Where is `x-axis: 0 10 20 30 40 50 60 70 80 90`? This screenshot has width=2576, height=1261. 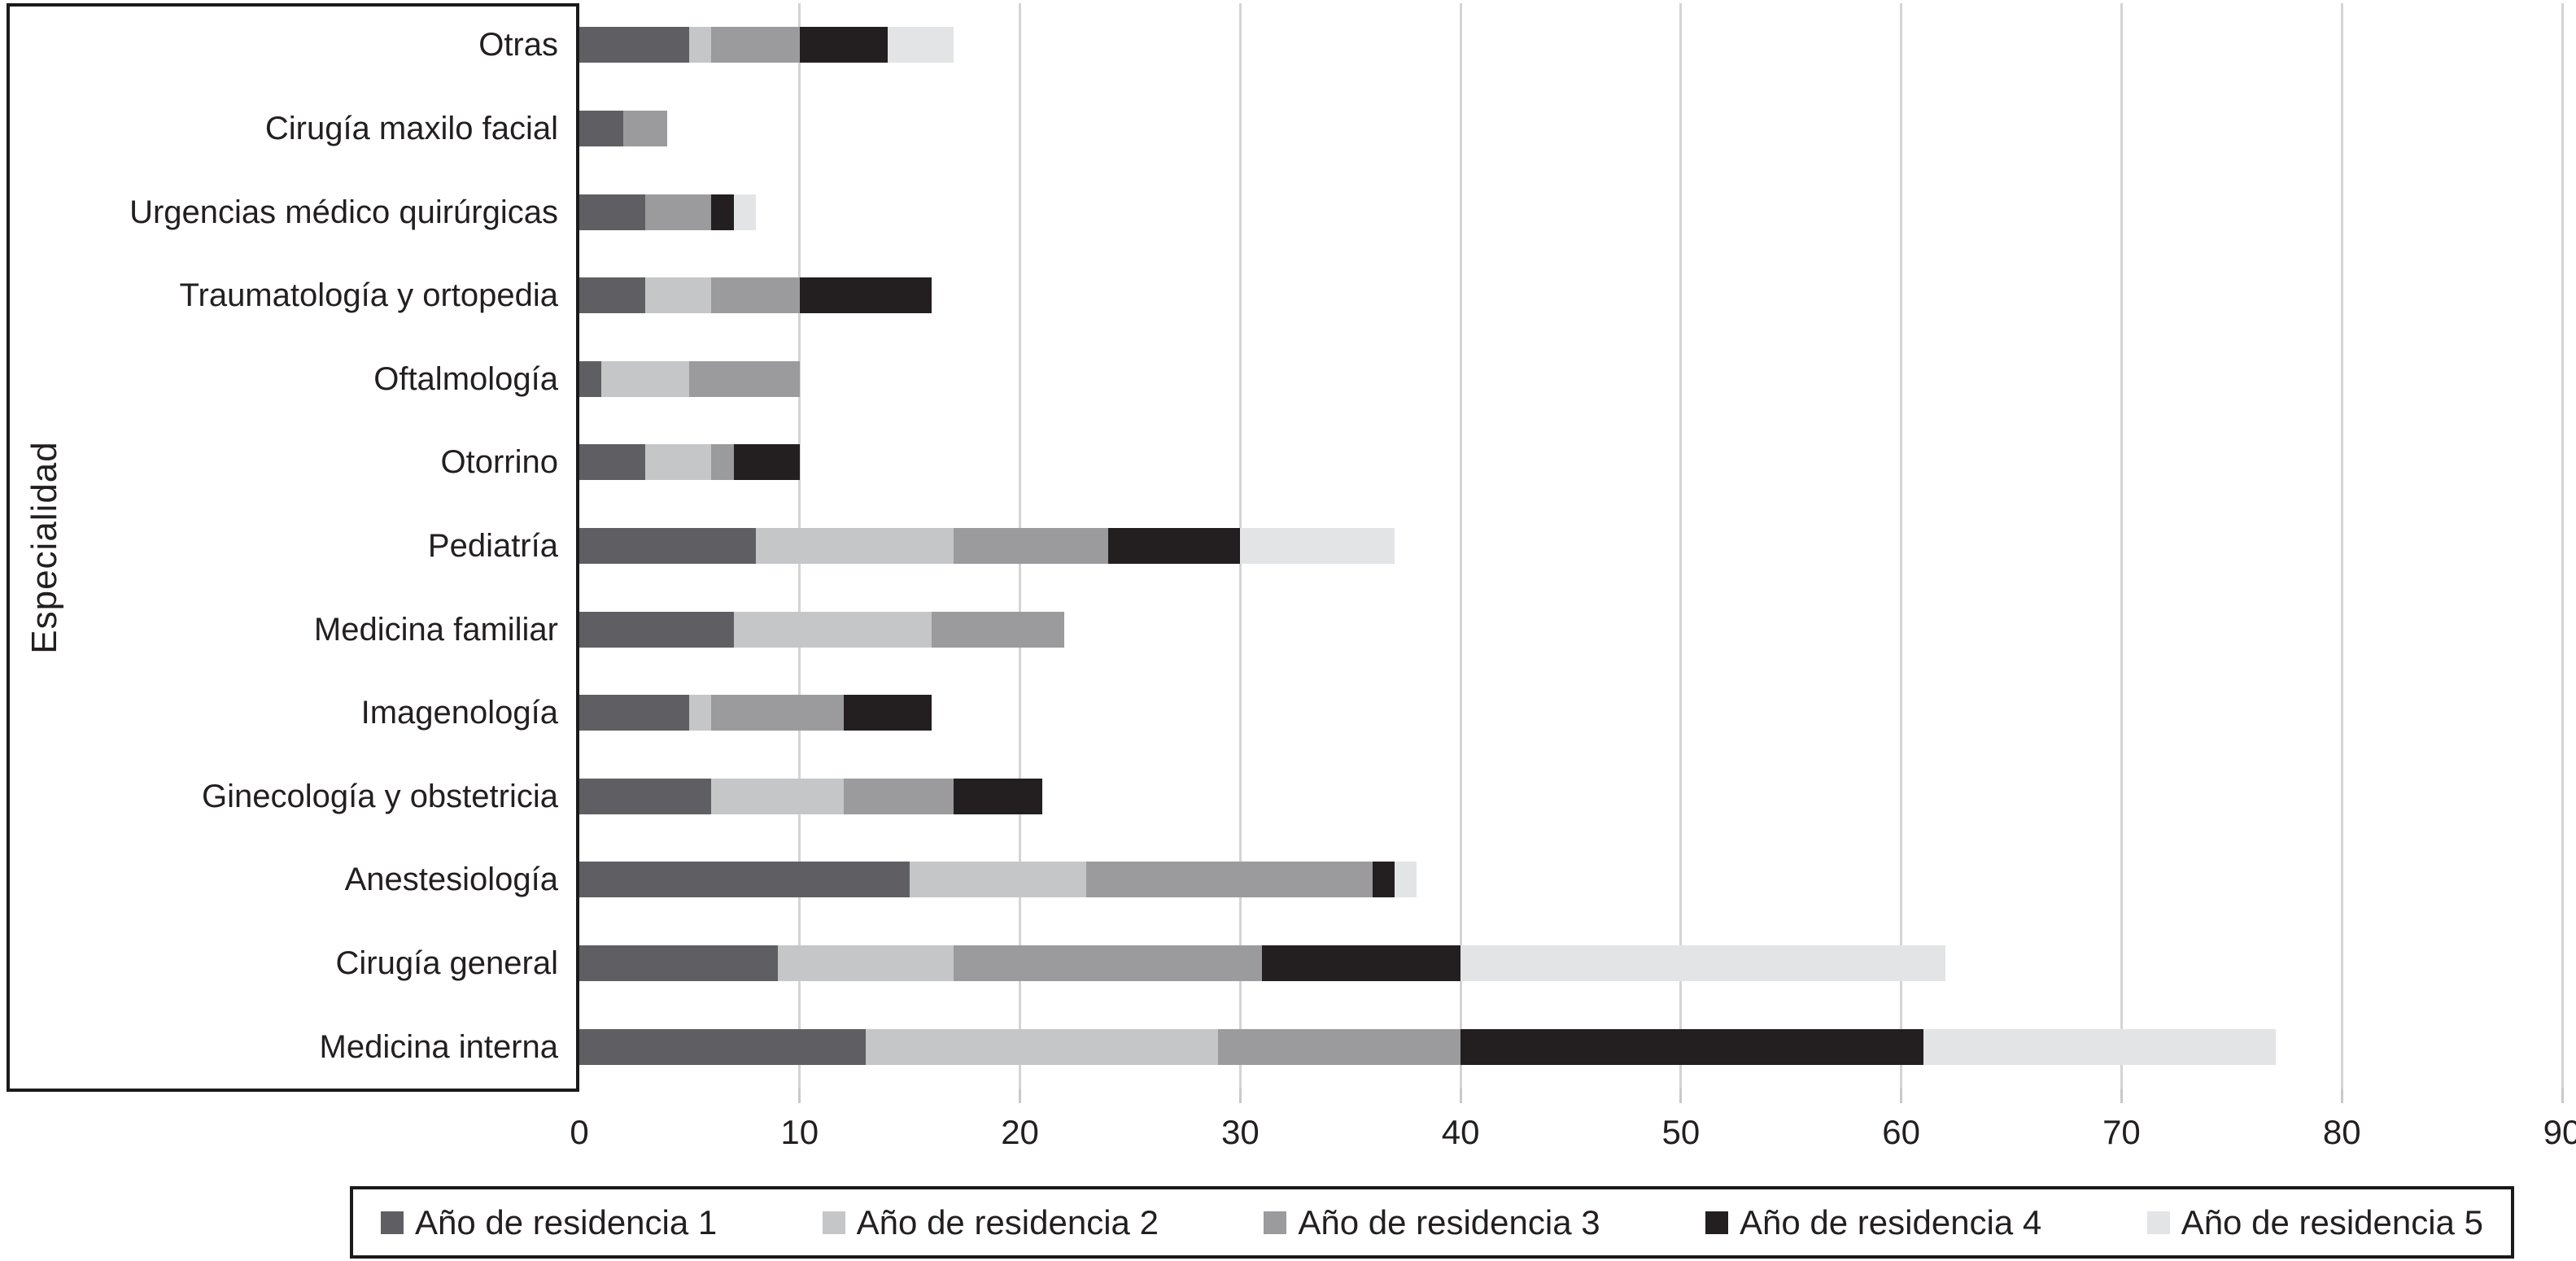
x-axis: 0 10 20 30 40 50 60 70 80 90 is located at coordinates (1573, 1122).